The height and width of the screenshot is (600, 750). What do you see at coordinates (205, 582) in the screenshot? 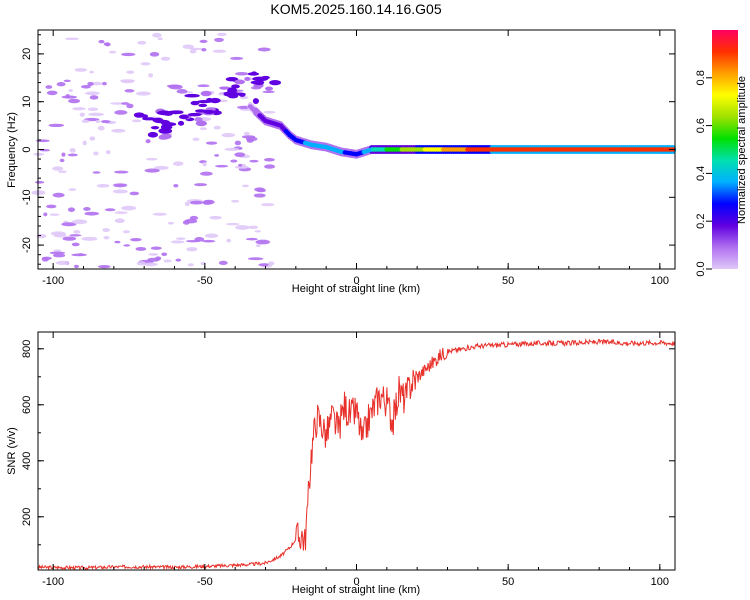
I see `x-tick-label: -50` at bounding box center [205, 582].